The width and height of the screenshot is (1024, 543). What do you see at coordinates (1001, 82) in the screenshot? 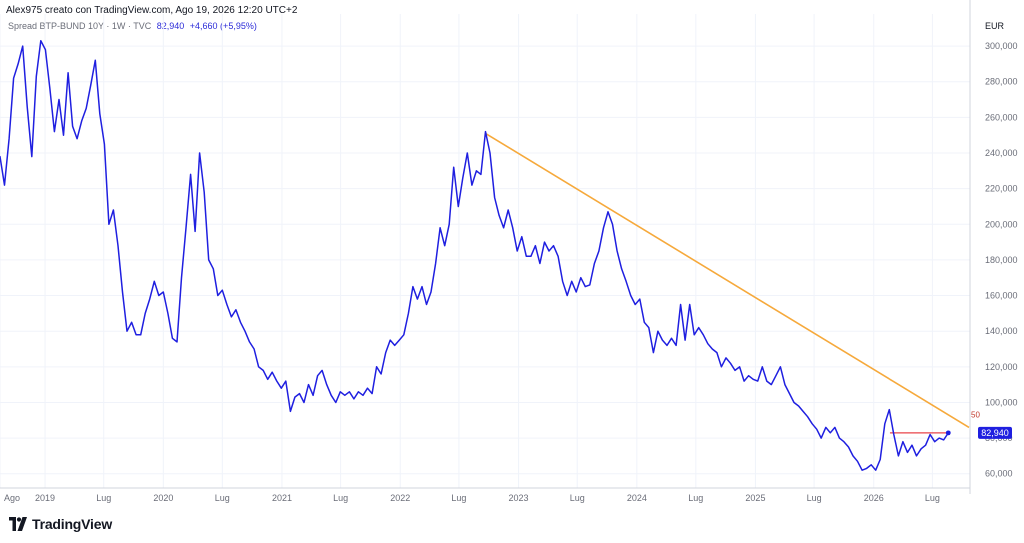
I see `y-tick-label: 280,000` at bounding box center [1001, 82].